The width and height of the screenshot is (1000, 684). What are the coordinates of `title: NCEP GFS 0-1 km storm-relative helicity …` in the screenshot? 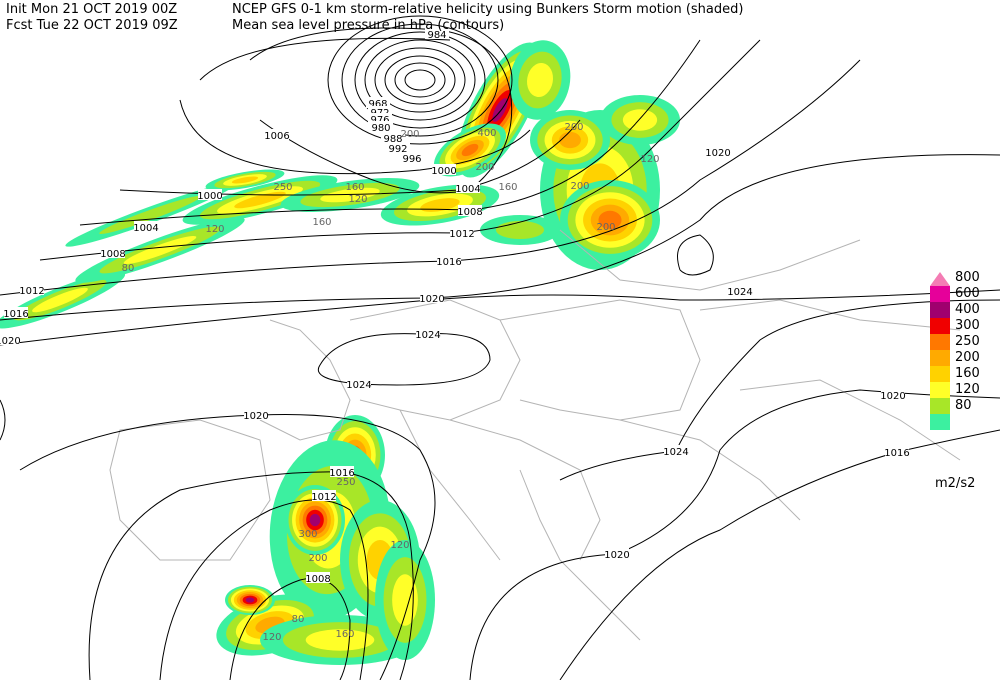 It's located at (487, 9).